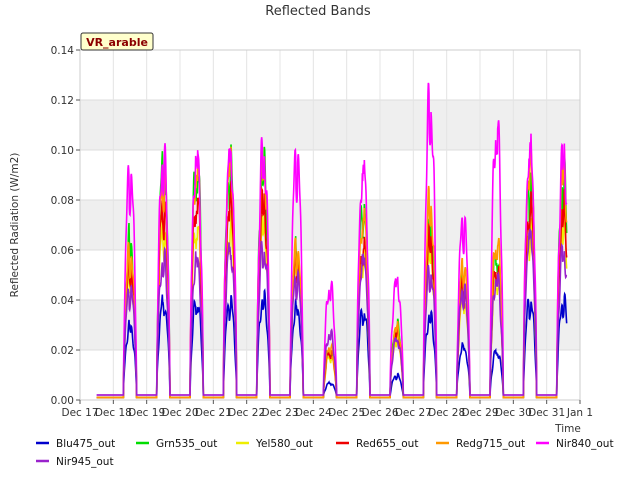  What do you see at coordinates (146, 413) in the screenshot?
I see `x-tick-label: Dec 19` at bounding box center [146, 413].